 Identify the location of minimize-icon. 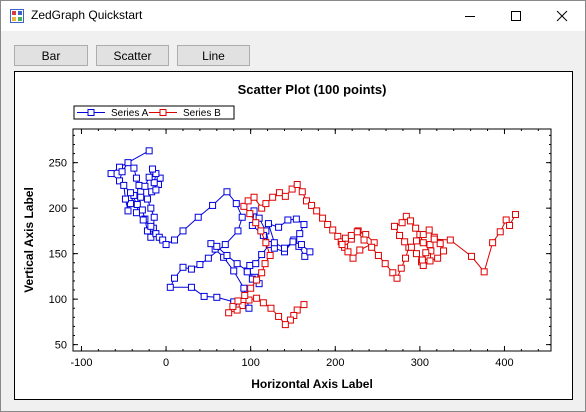
(470, 16).